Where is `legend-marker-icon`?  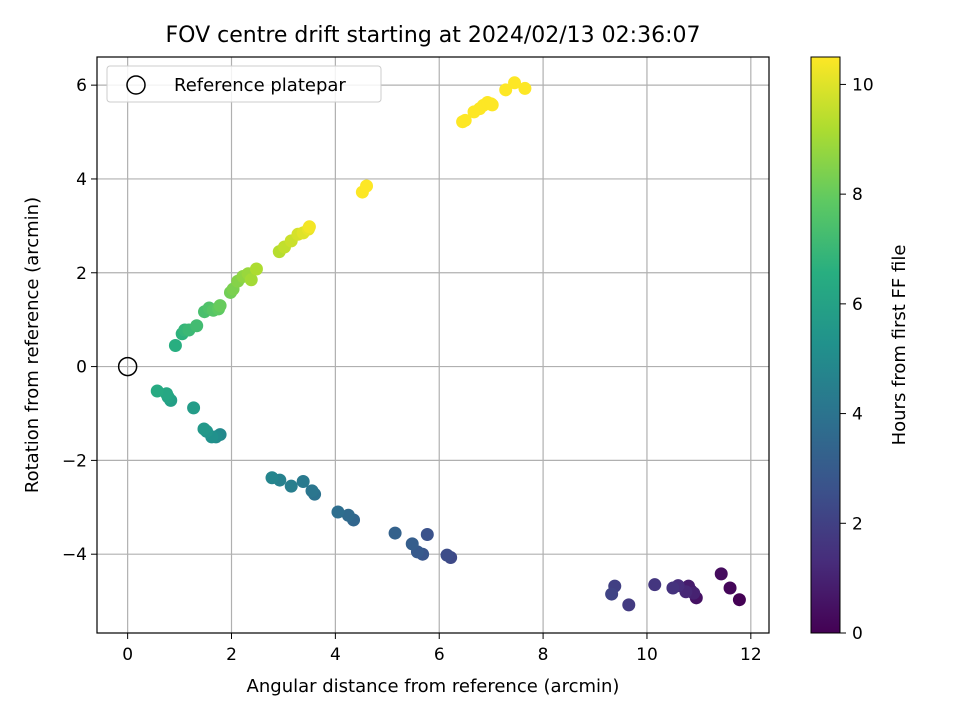
legend-marker-icon is located at coordinates (136, 85).